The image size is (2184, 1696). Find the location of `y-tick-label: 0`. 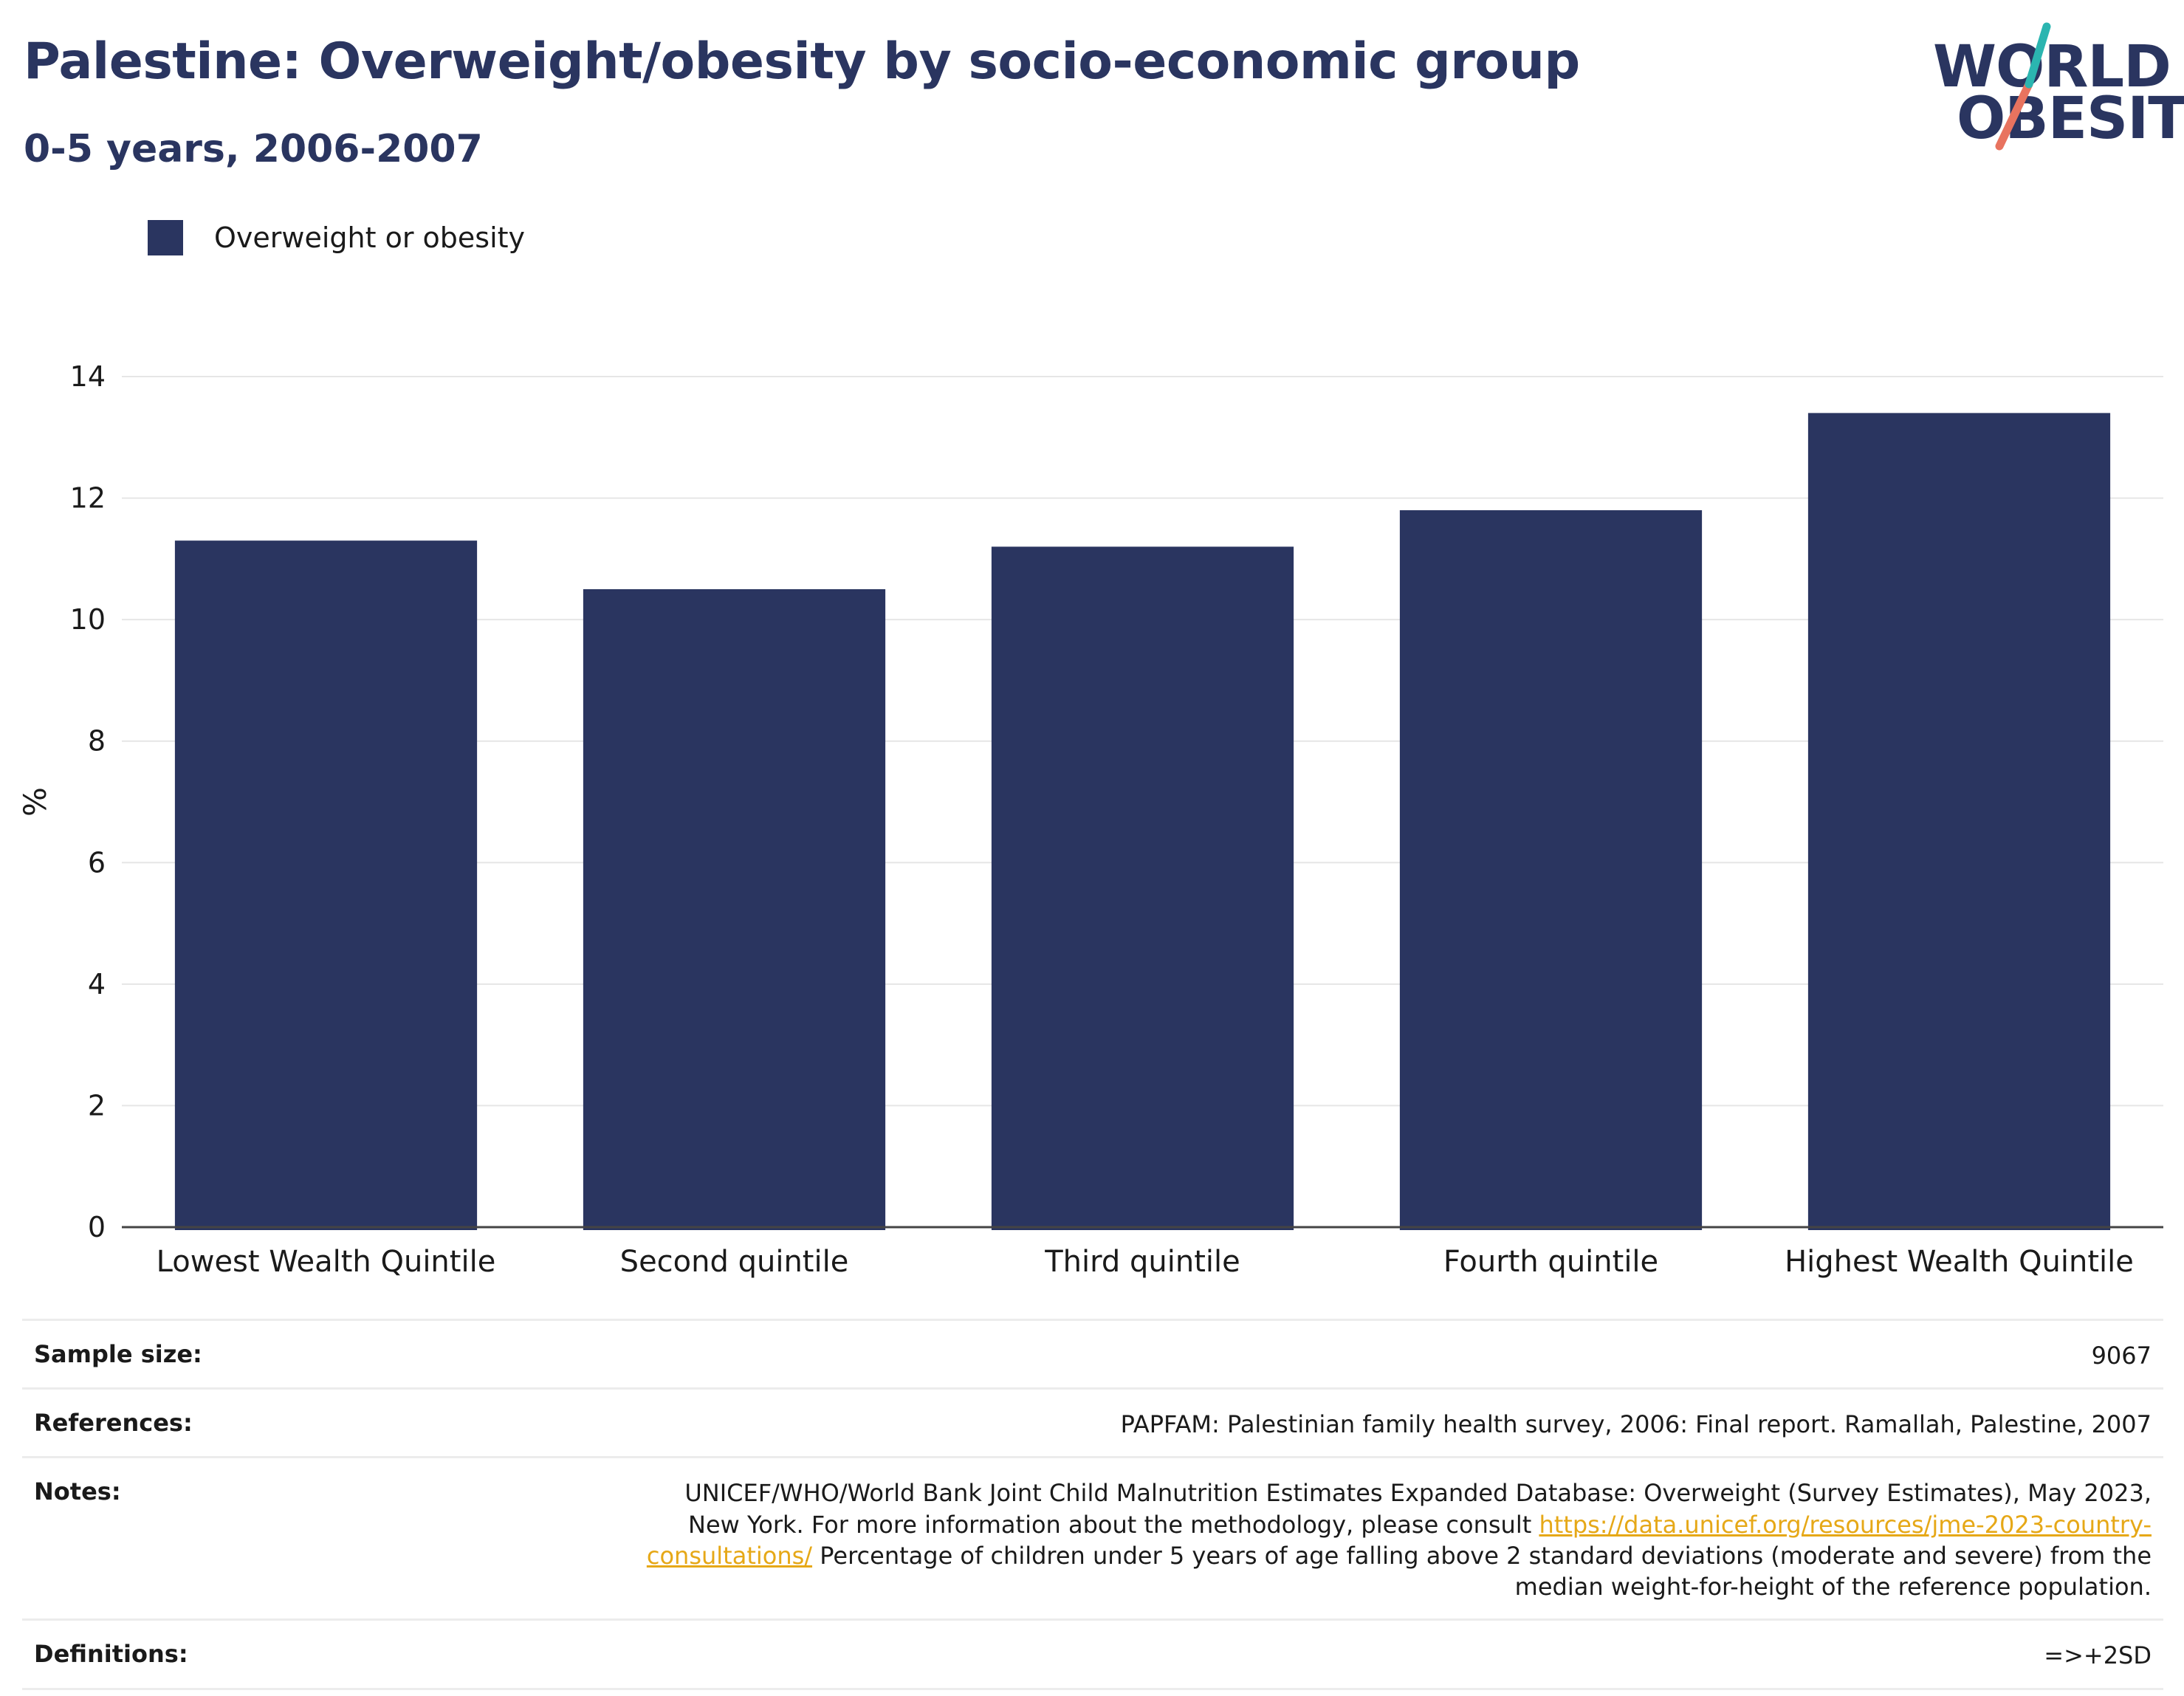

y-tick-label: 0 is located at coordinates (97, 1227).